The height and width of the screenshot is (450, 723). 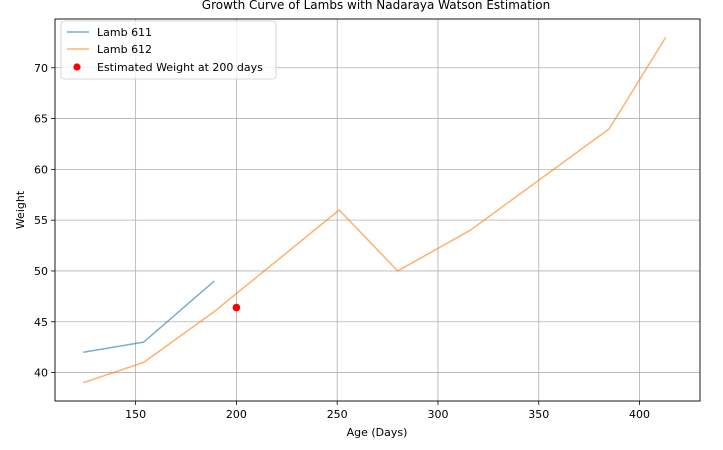 What do you see at coordinates (77, 67) in the screenshot?
I see `legend-marker-estimate` at bounding box center [77, 67].